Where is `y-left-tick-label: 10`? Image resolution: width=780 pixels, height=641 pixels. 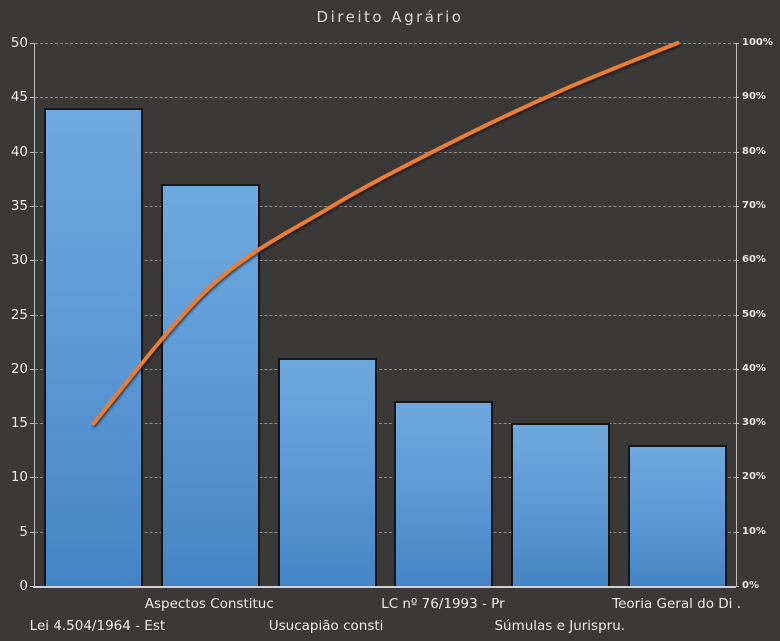
y-left-tick-label: 10 is located at coordinates (19, 477).